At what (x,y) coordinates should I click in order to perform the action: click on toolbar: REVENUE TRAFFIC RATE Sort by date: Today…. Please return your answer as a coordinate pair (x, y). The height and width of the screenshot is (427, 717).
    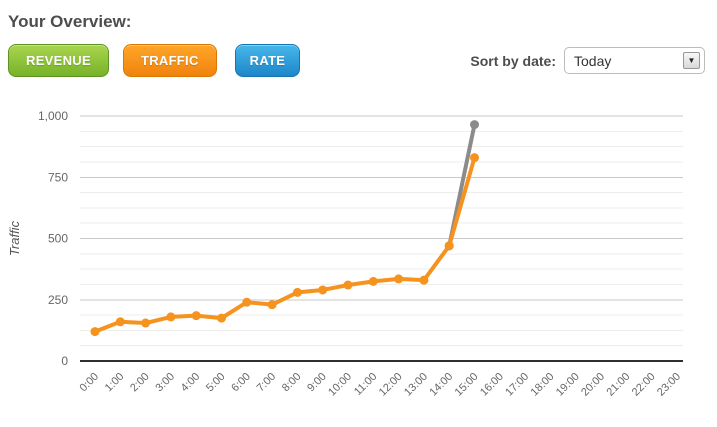
    Looking at the image, I should click on (358, 60).